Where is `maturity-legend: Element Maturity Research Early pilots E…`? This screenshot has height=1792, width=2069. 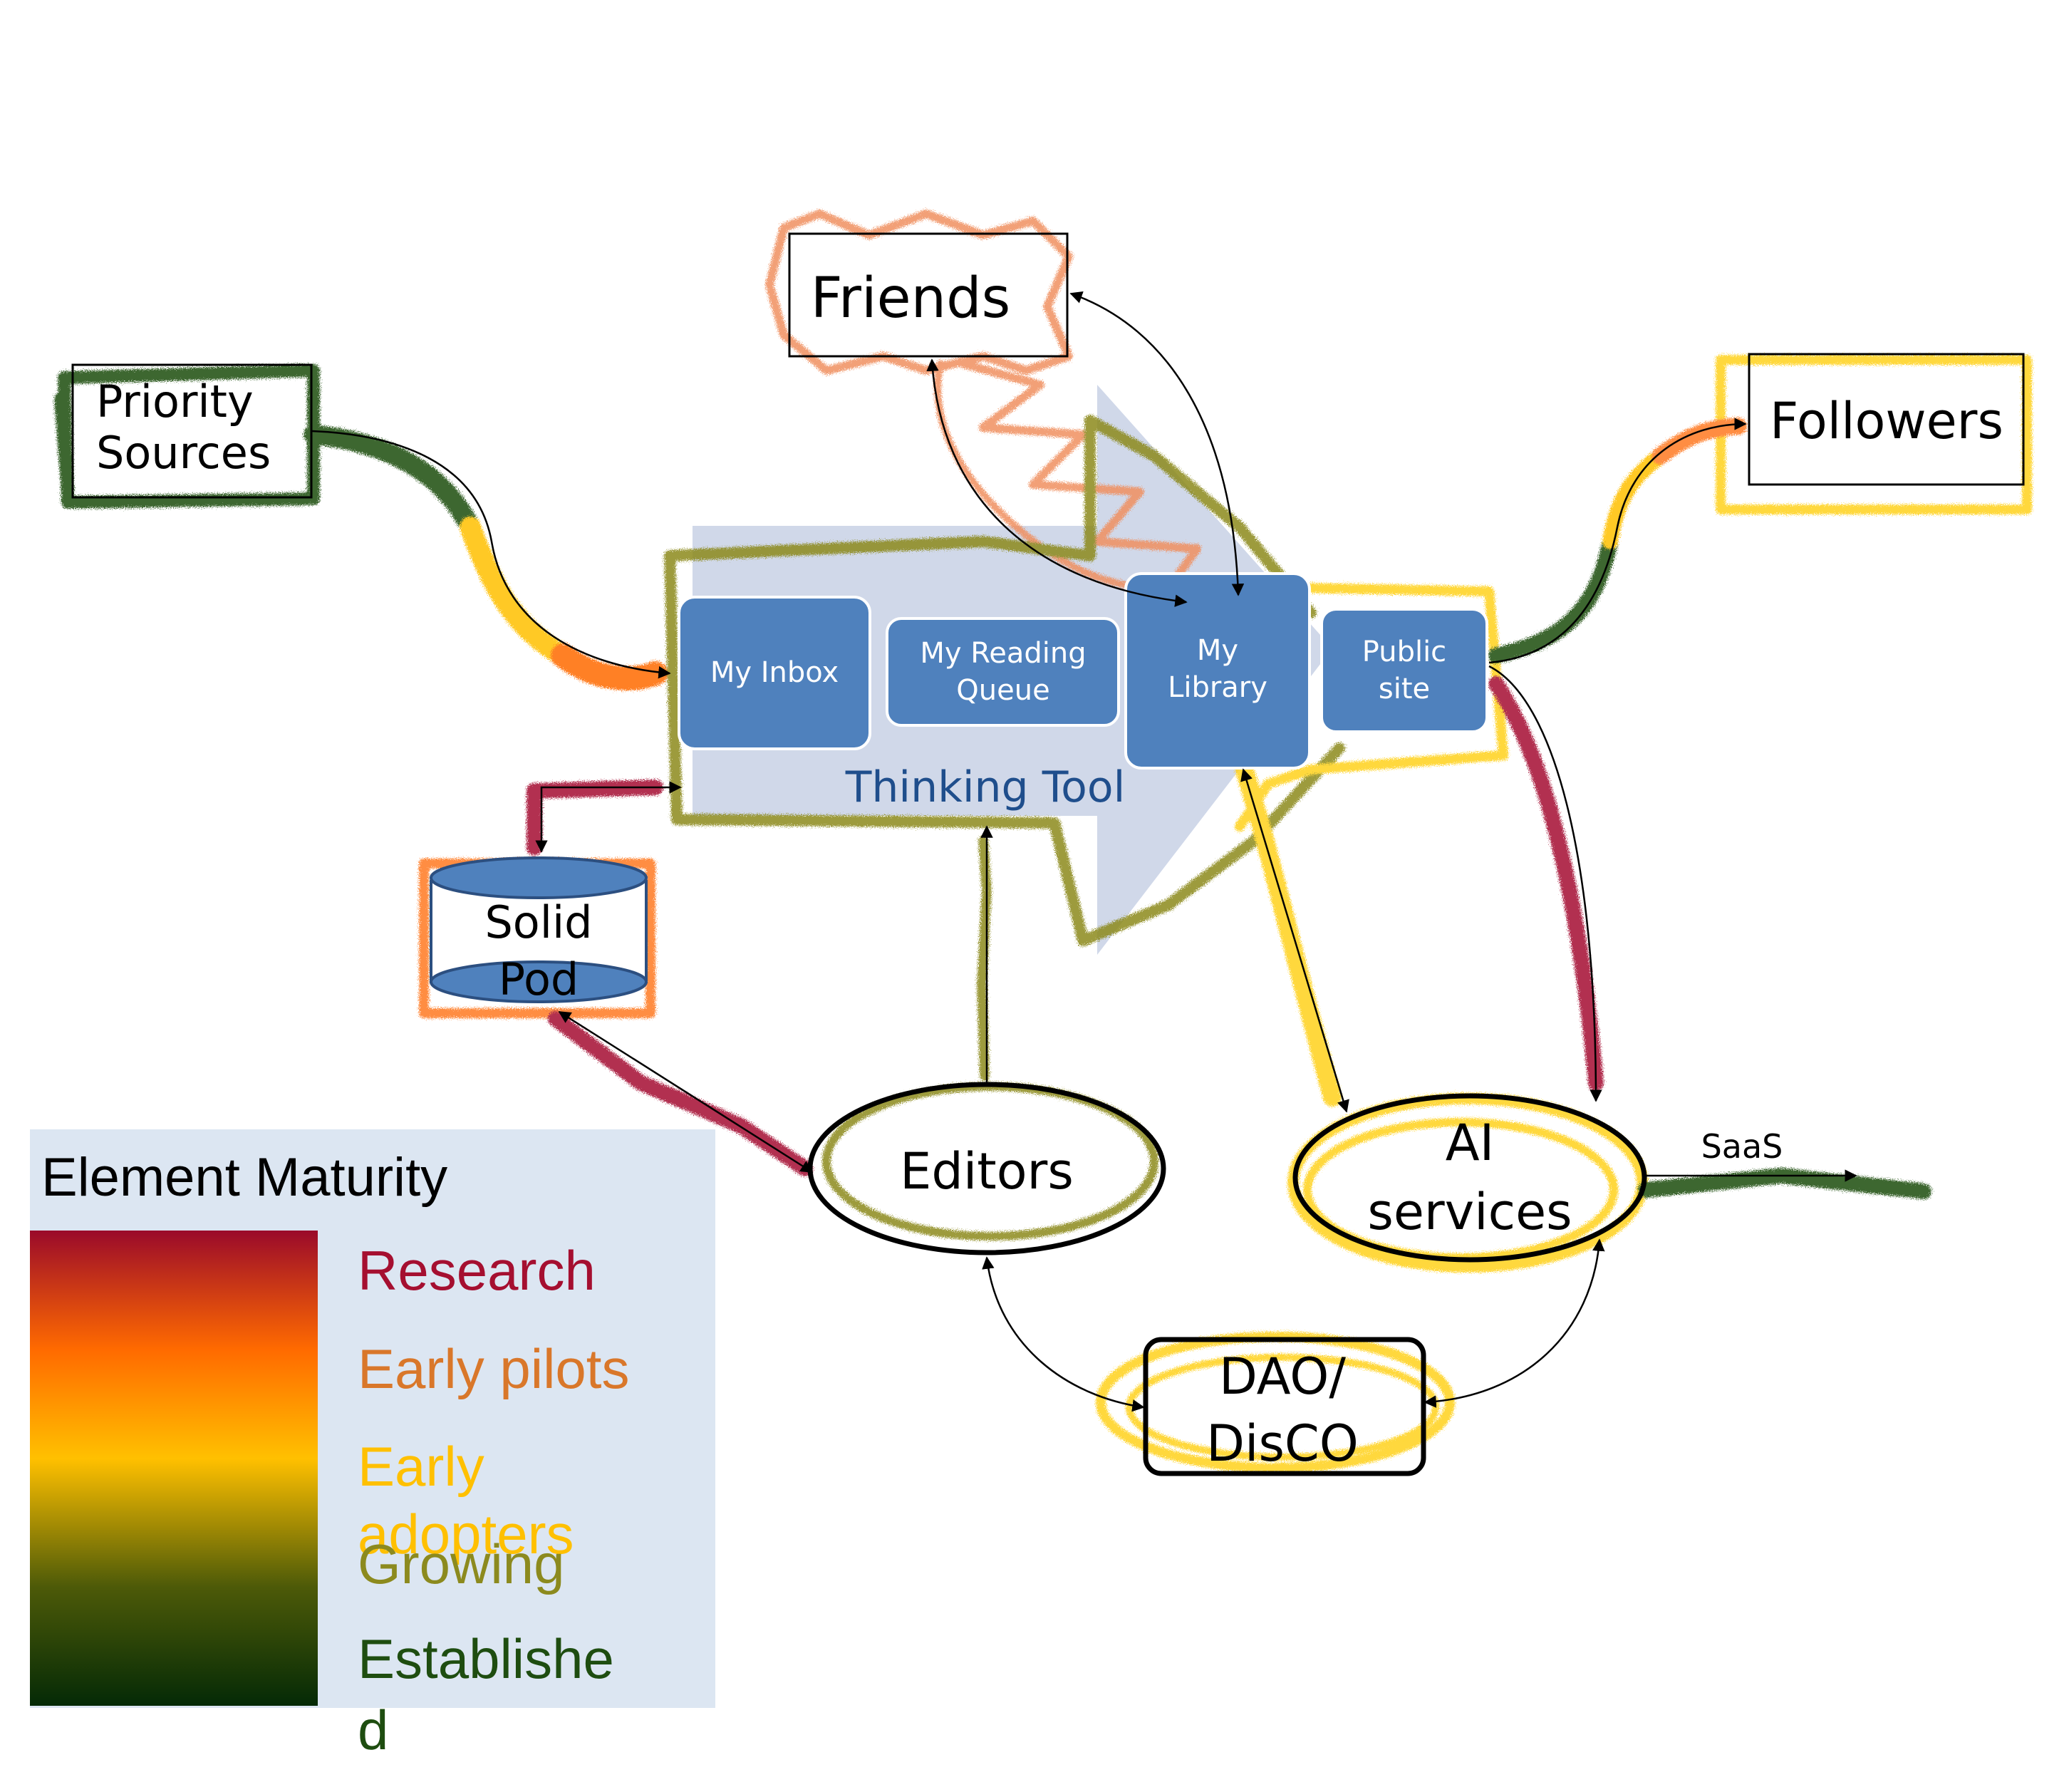
maturity-legend: Element Maturity Research Early pilots E… is located at coordinates (372, 1445).